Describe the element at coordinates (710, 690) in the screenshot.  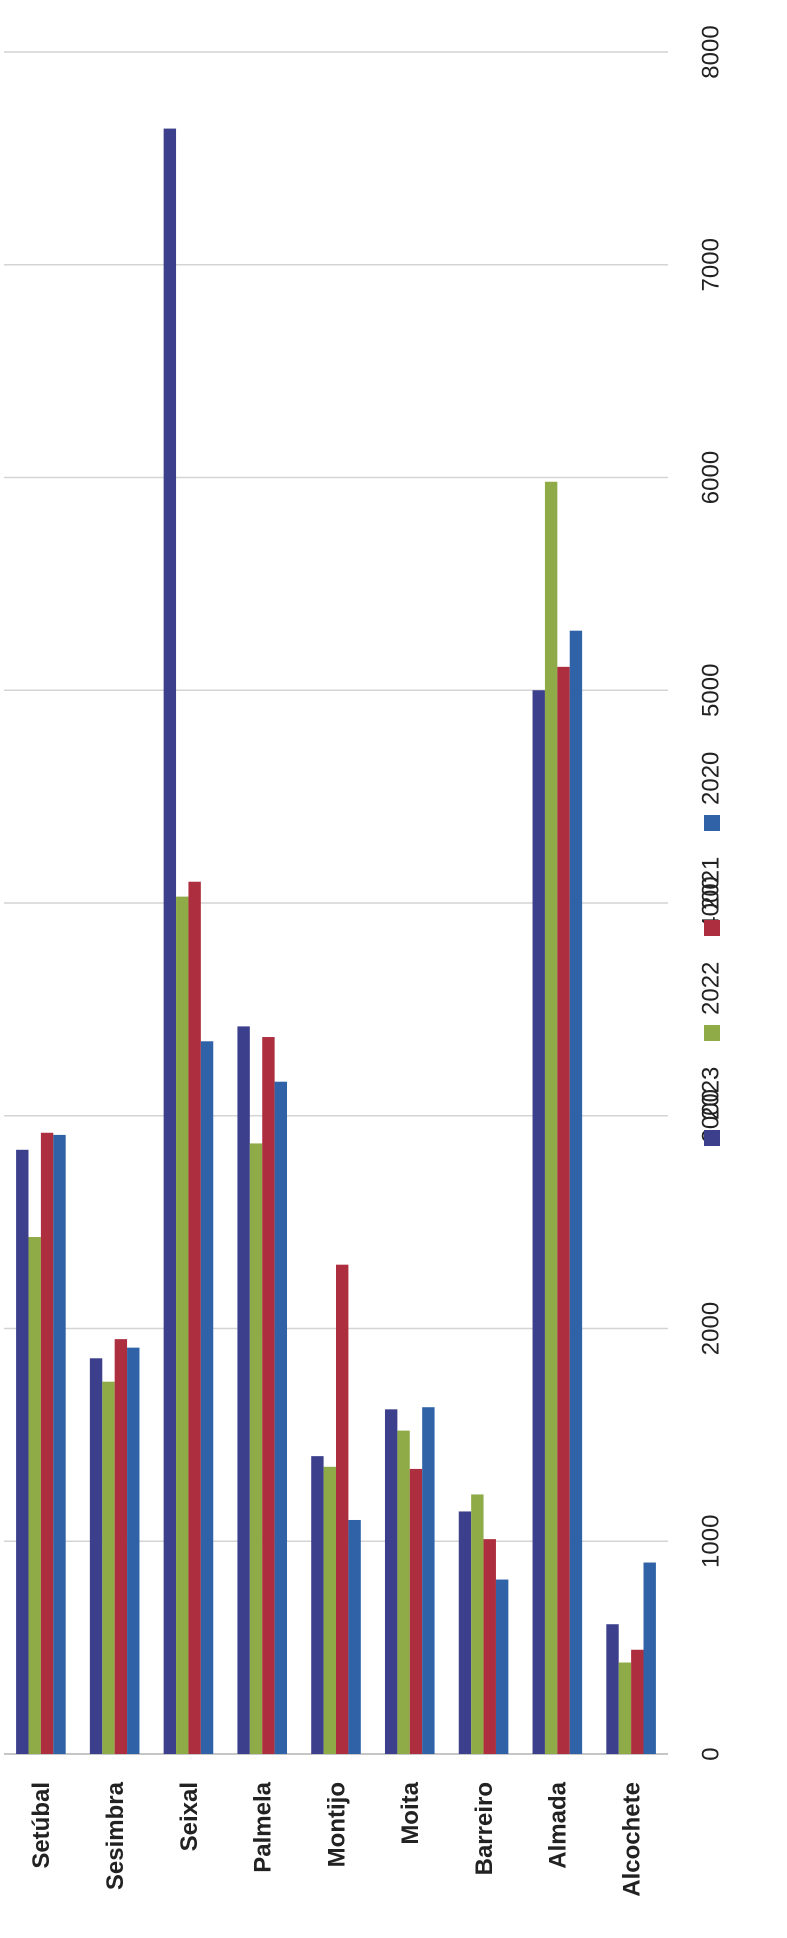
I see `y-tick-label: 5000` at that location.